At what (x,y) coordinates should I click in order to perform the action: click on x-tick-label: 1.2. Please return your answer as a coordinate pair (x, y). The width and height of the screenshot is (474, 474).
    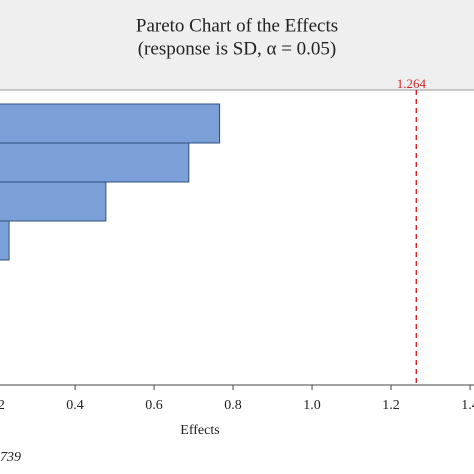
    Looking at the image, I should click on (391, 405).